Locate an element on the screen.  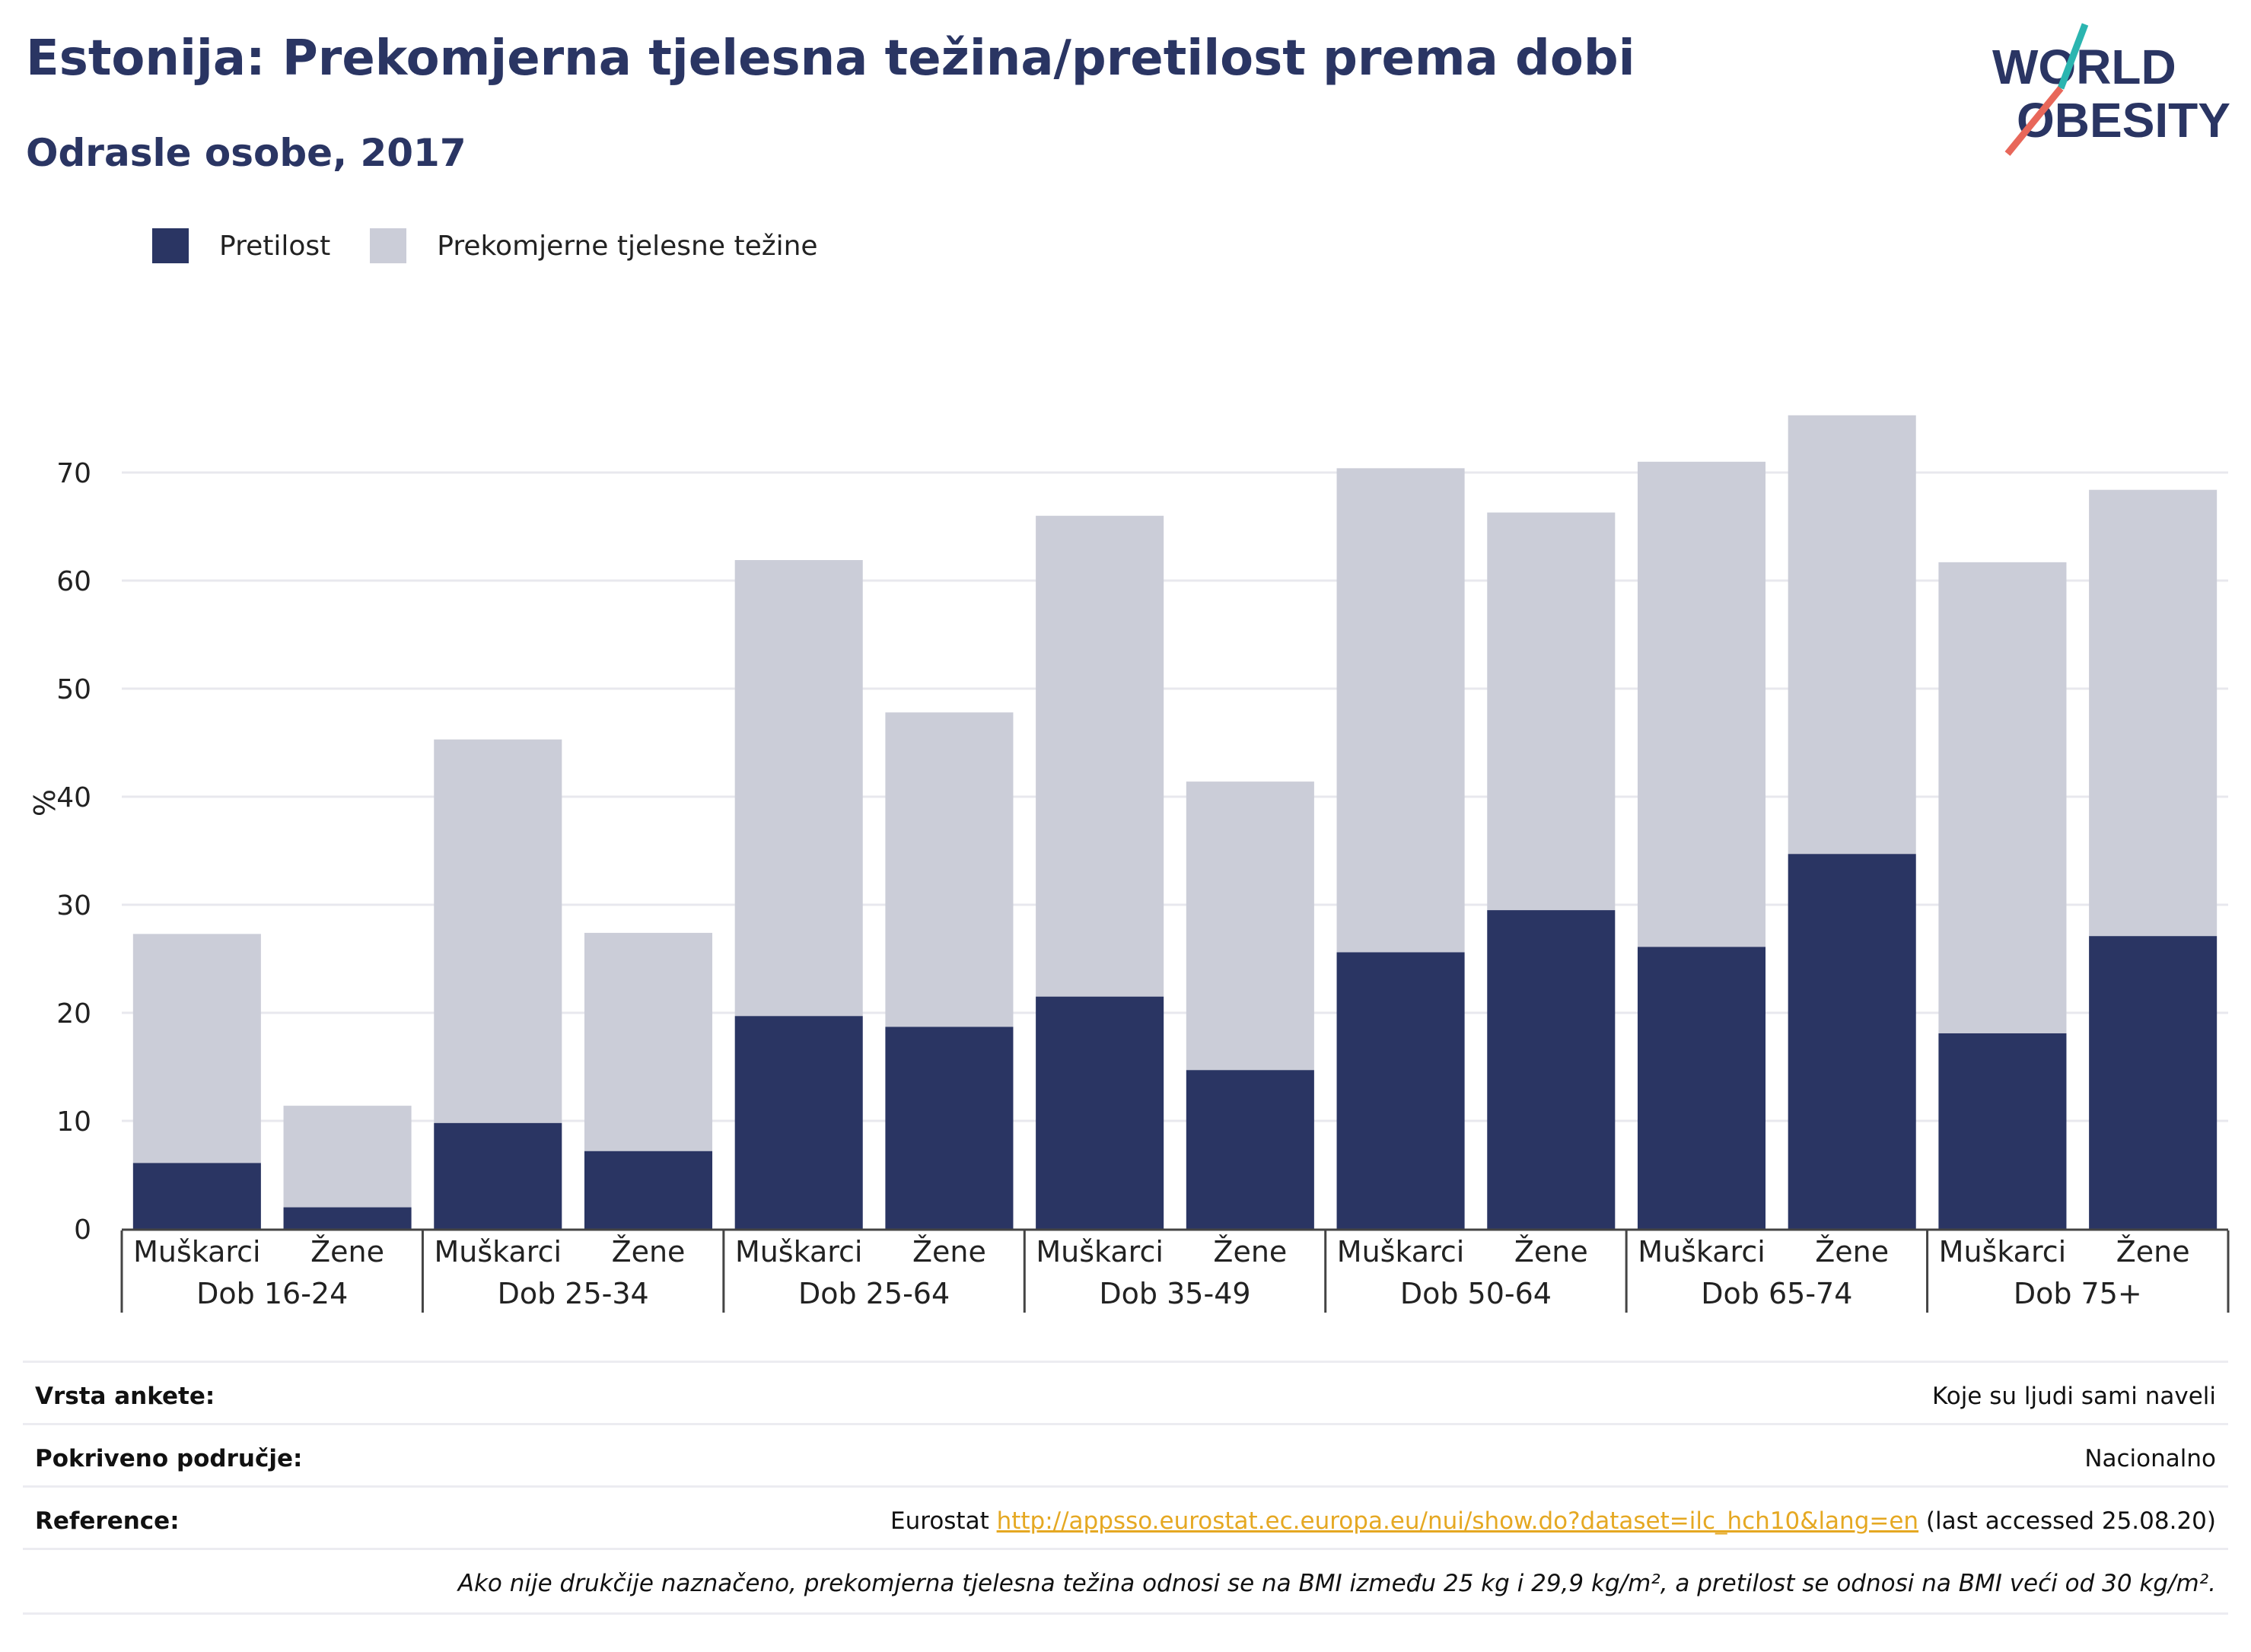
survey-label: Vrsta ankete: is located at coordinates (125, 1396).